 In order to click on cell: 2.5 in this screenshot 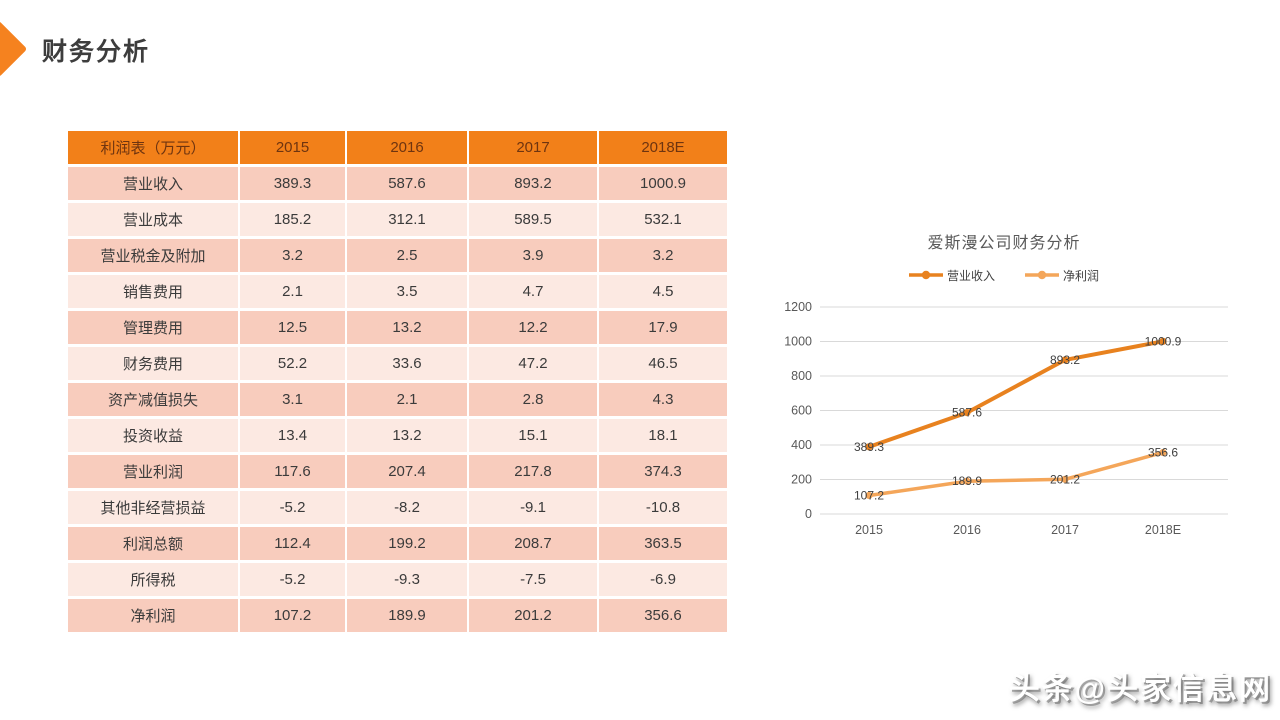, I will do `click(407, 255)`.